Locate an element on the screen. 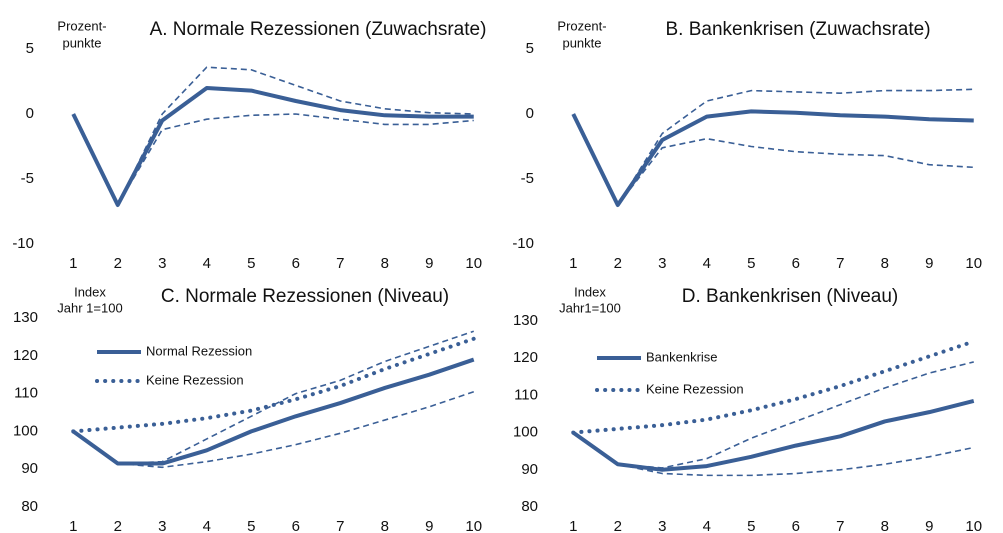 The image size is (1003, 533). chart-title: A. Normale Rezessionen (Zuwachsrate) is located at coordinates (318, 29).